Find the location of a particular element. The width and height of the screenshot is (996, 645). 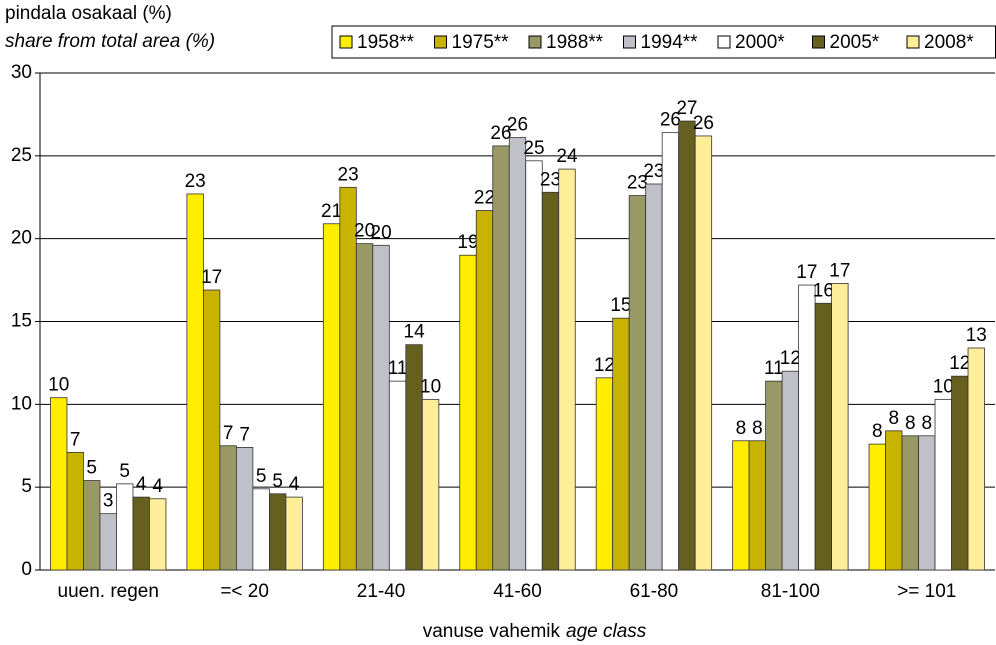

x-tick-label: 81-100 is located at coordinates (790, 591).